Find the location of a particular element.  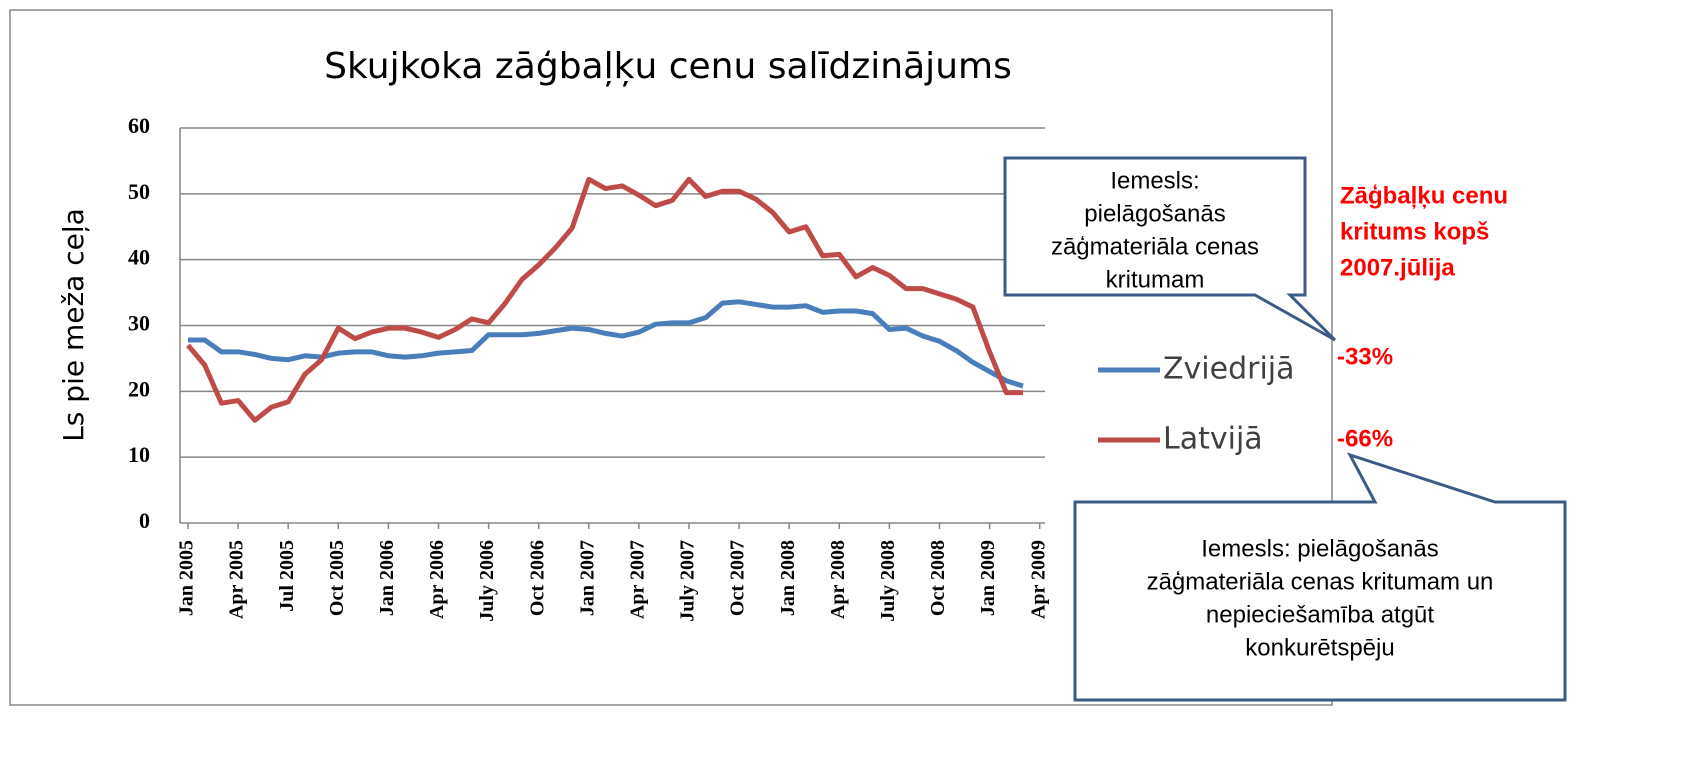

note-text: 2007.jūlija is located at coordinates (1397, 267).